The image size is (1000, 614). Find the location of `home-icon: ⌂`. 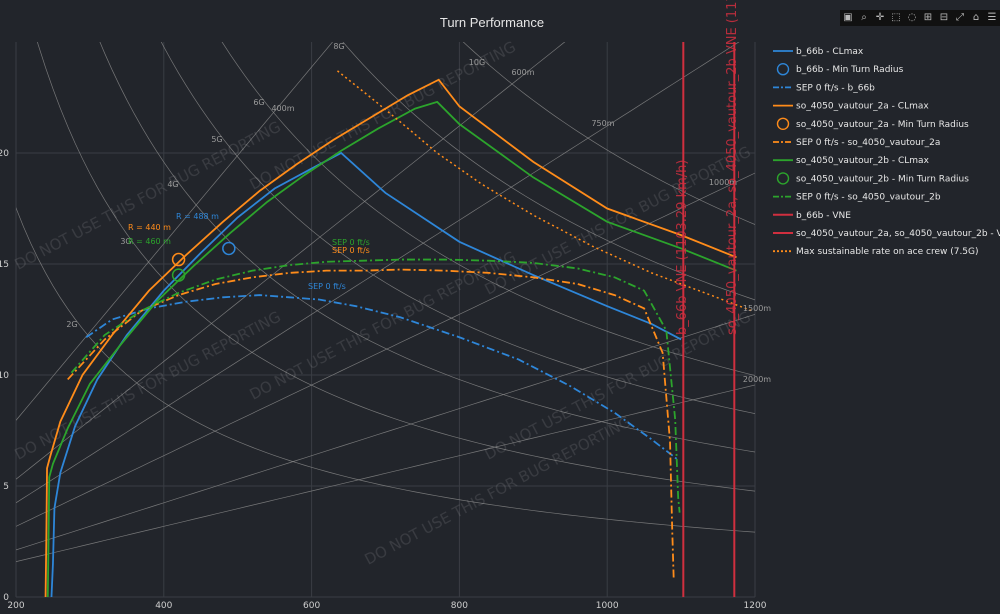

home-icon: ⌂ is located at coordinates (976, 17).